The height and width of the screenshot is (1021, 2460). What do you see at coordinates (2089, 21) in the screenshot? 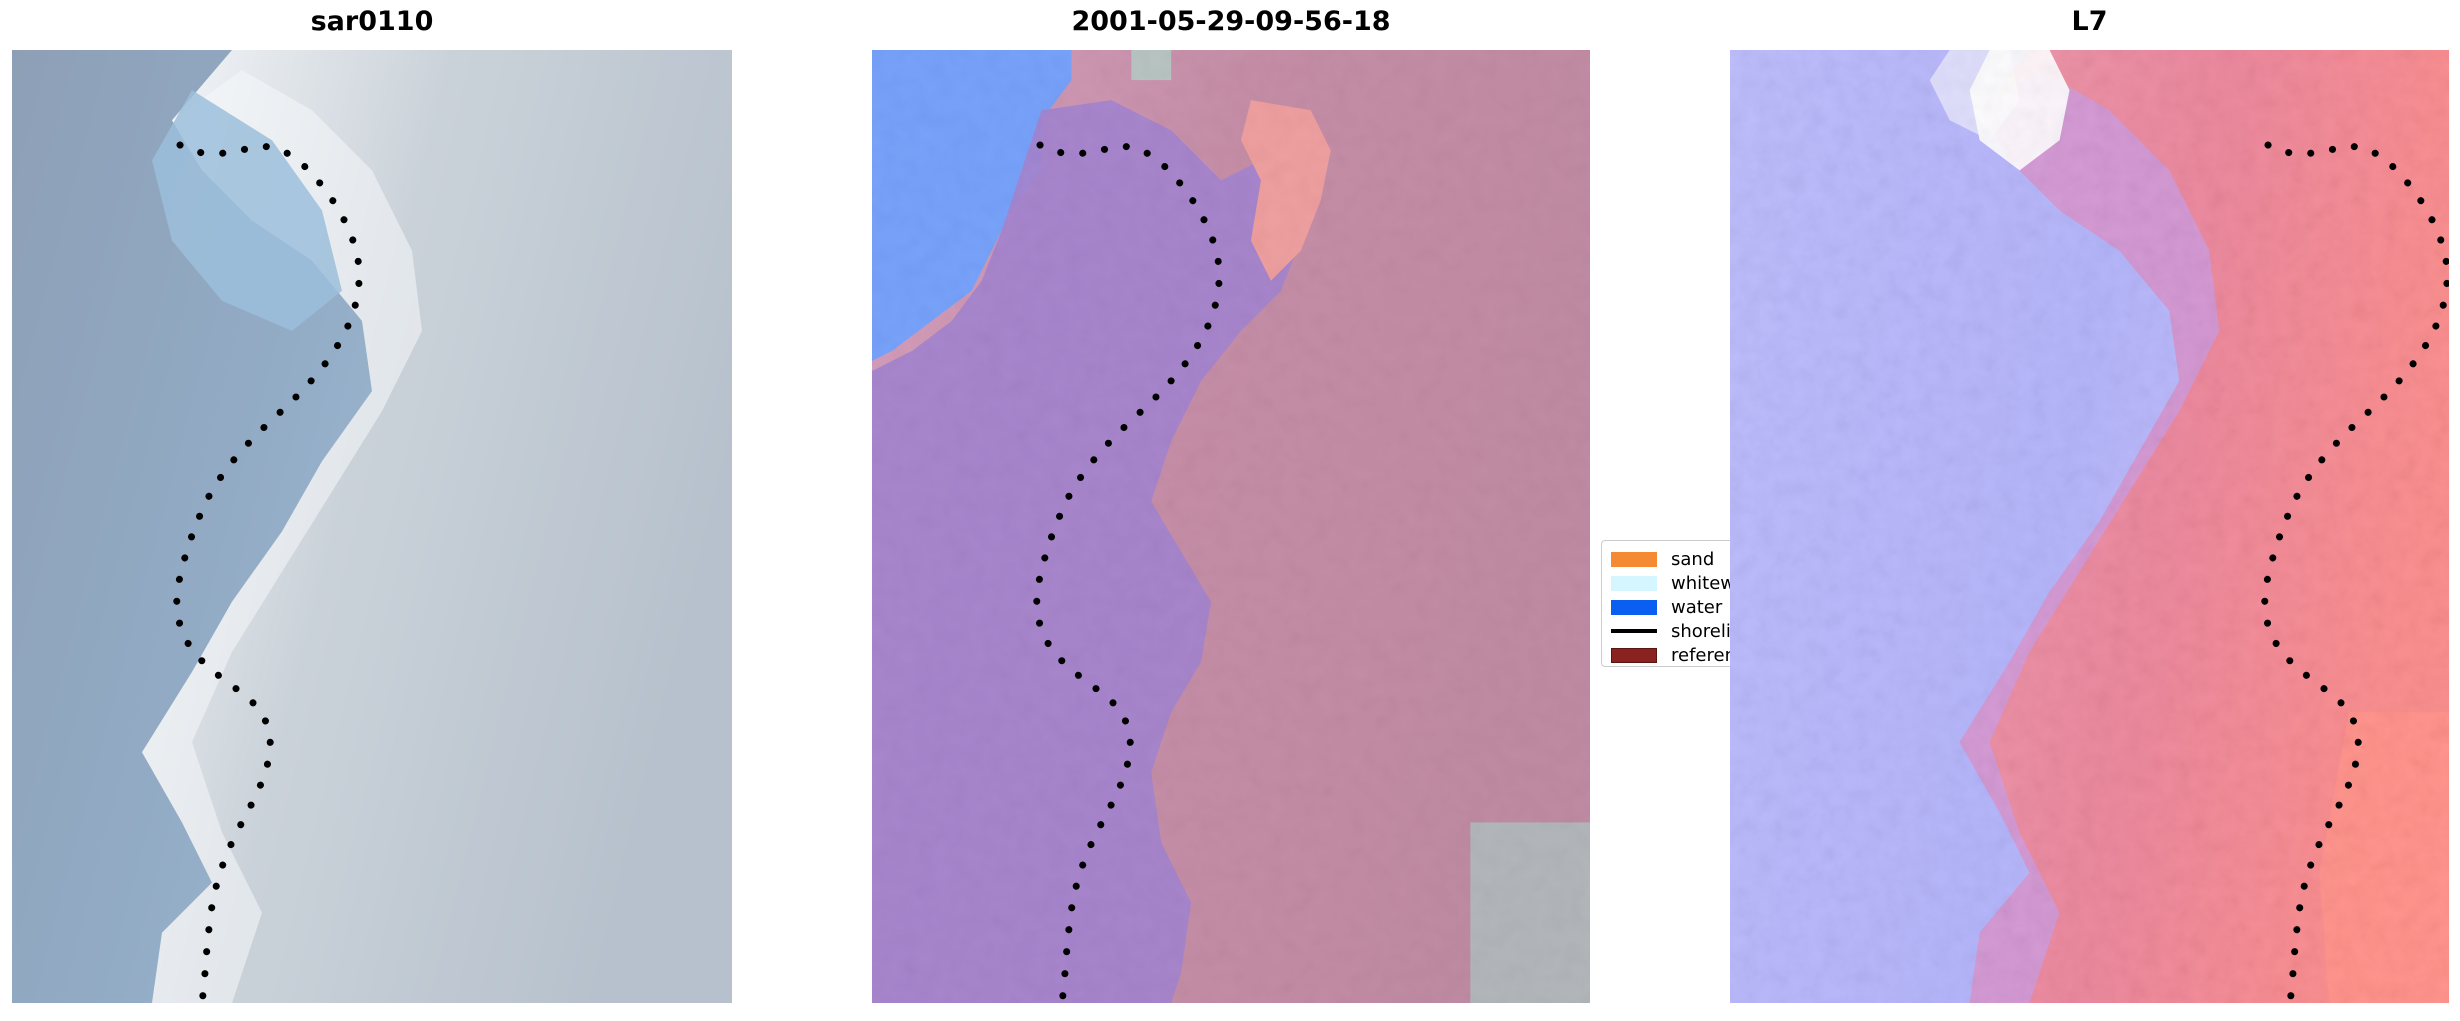
I see `panel-title-l7: L7` at bounding box center [2089, 21].